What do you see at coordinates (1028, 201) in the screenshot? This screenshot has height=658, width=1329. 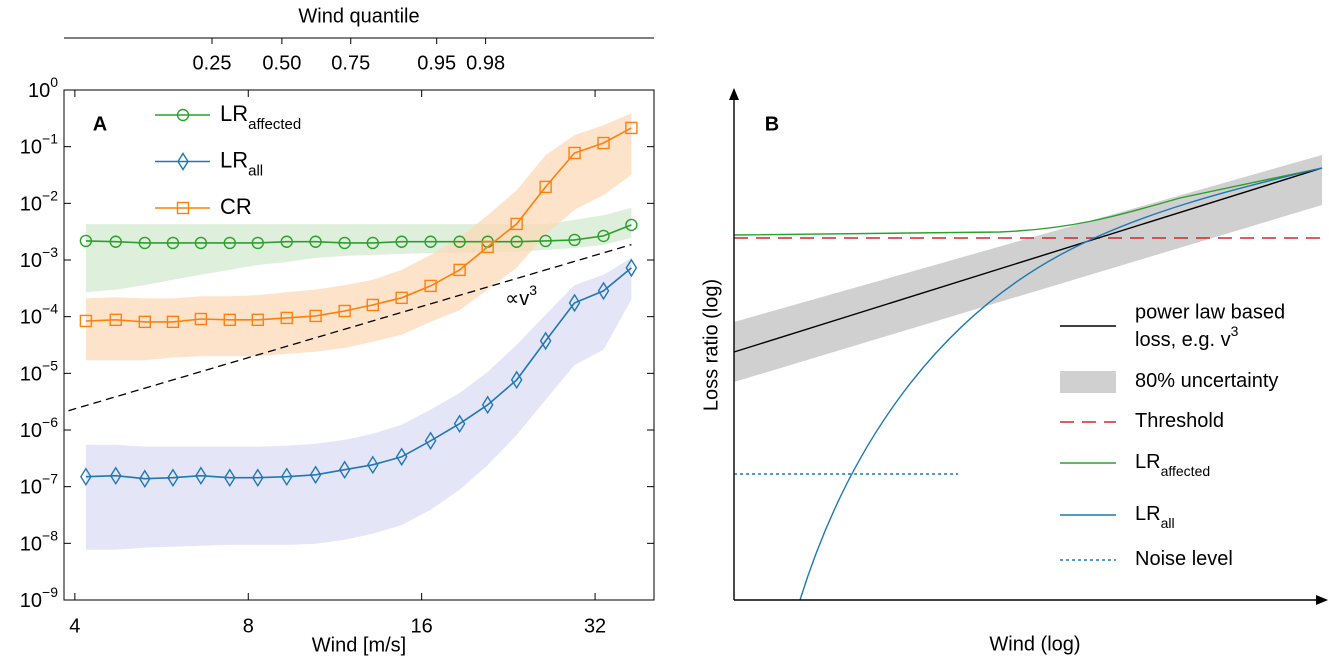 I see `lr-affected-curve` at bounding box center [1028, 201].